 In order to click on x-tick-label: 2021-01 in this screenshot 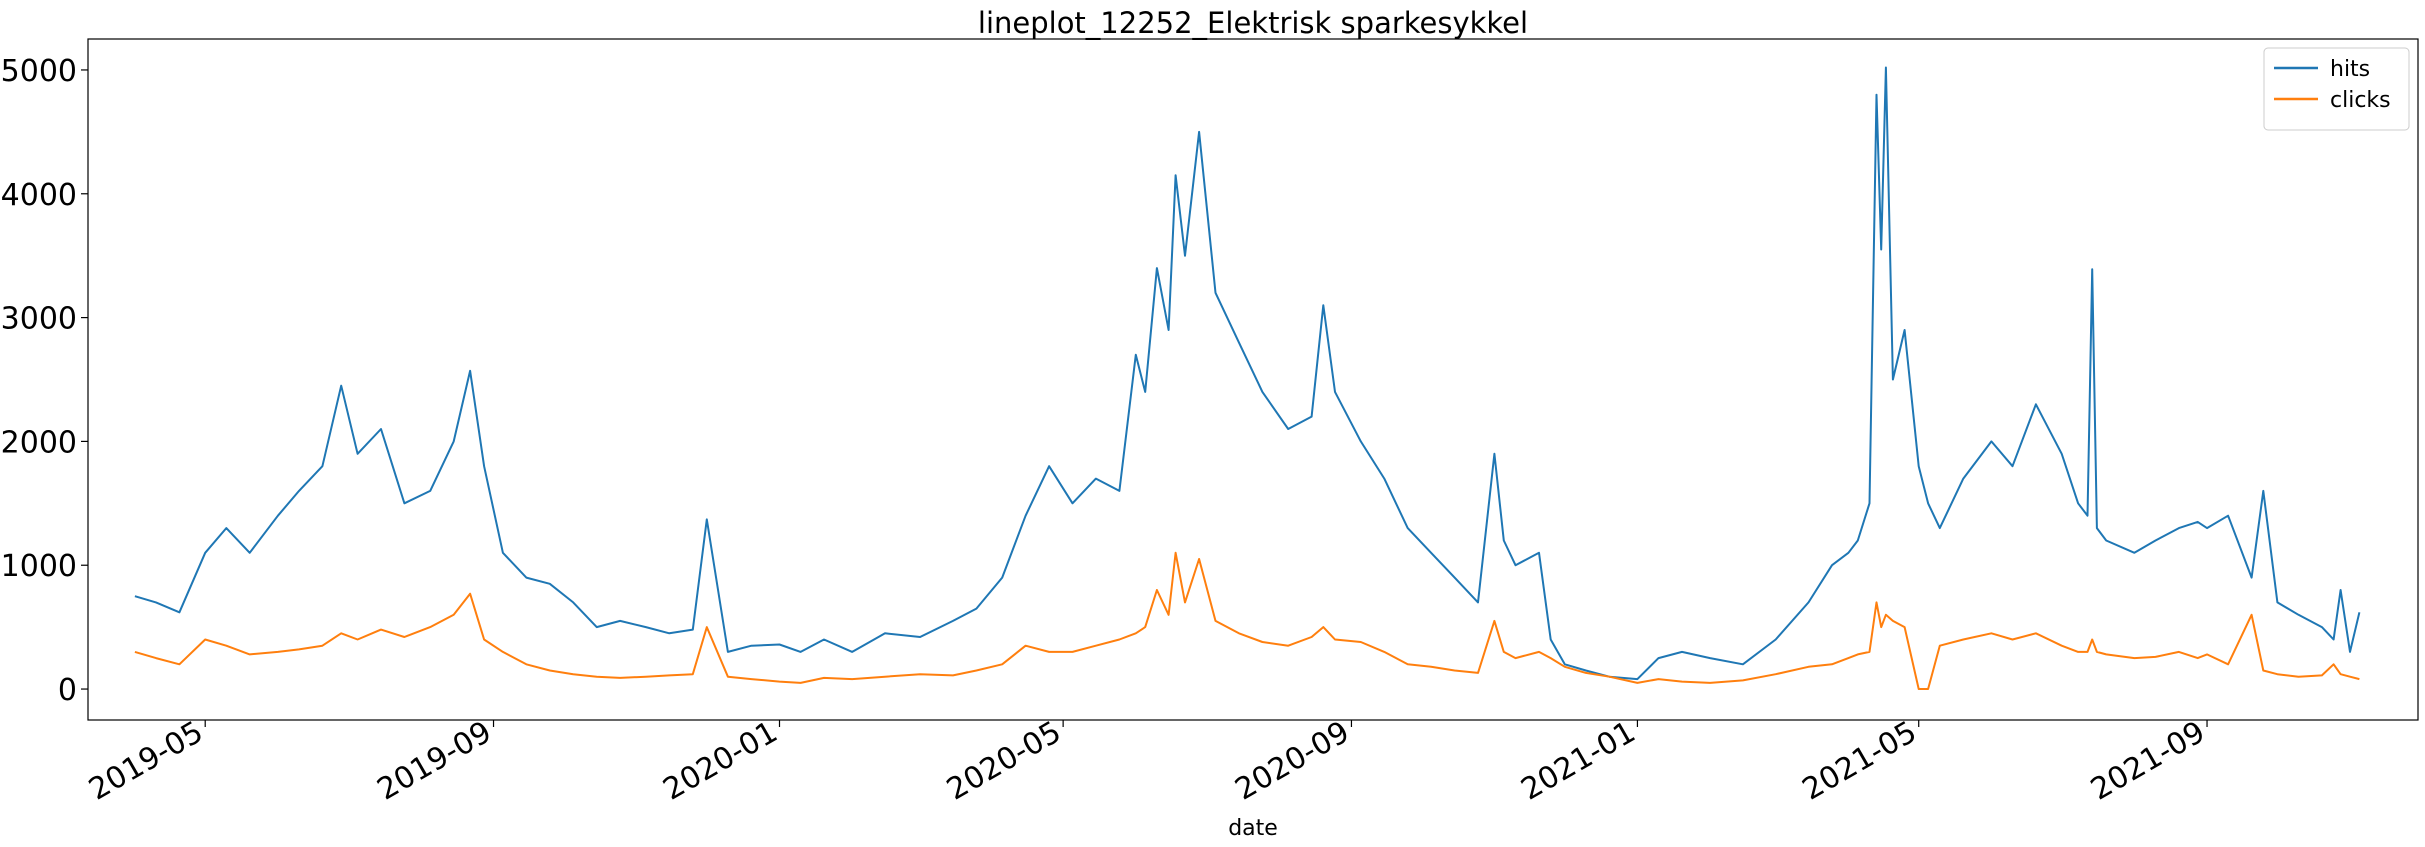, I will do `click(1578, 761)`.